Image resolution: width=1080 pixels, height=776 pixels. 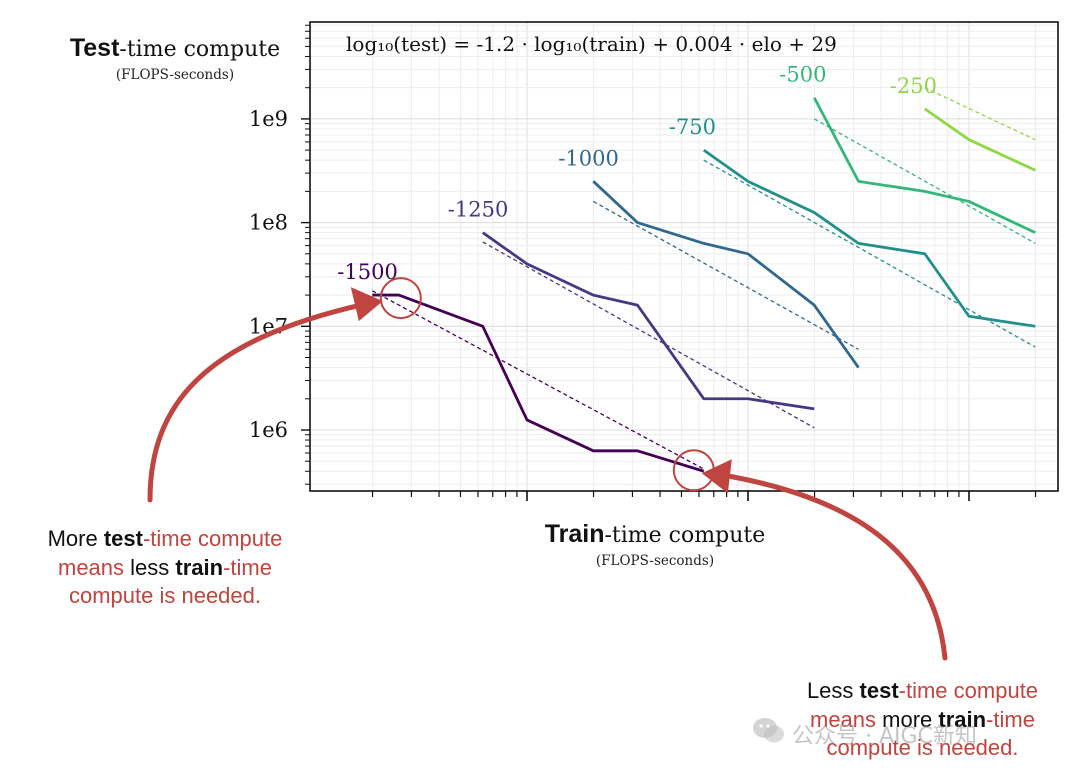 I want to click on series-label: -1250, so click(x=478, y=210).